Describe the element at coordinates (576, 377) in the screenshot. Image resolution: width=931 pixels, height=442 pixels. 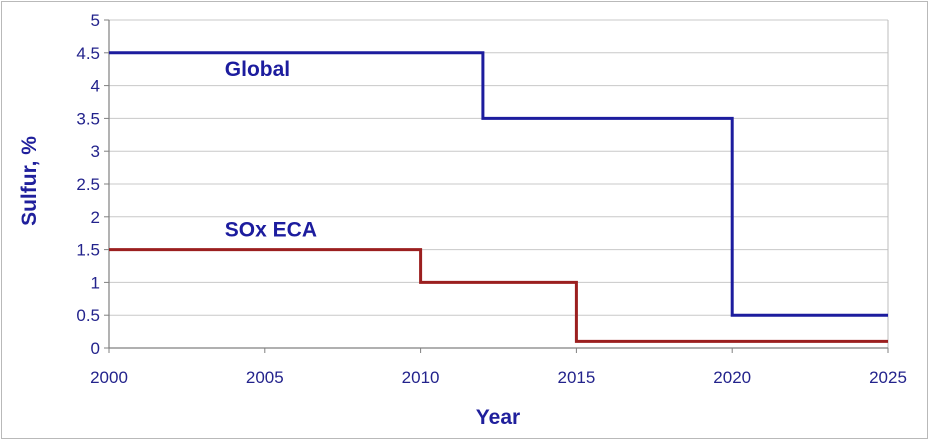
I see `x-tick-label: 2015` at that location.